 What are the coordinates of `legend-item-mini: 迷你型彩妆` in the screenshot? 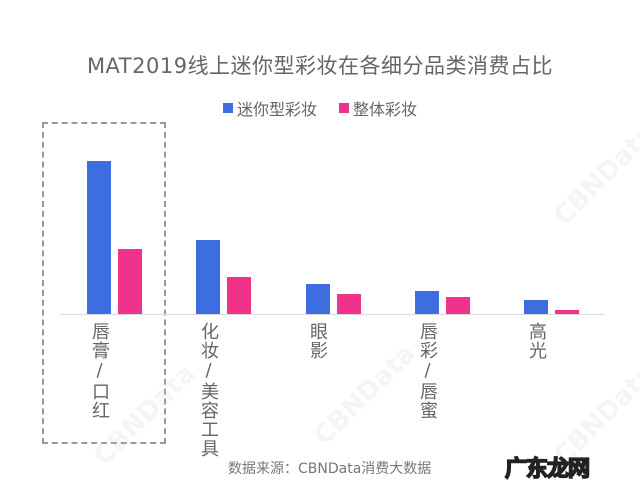 It's located at (269, 108).